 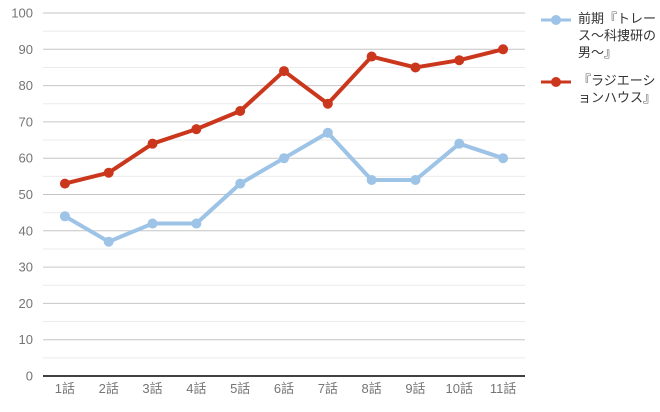 What do you see at coordinates (617, 35) in the screenshot?
I see `legend-label-series-1: 前期『トレース〜科捜研の男〜』` at bounding box center [617, 35].